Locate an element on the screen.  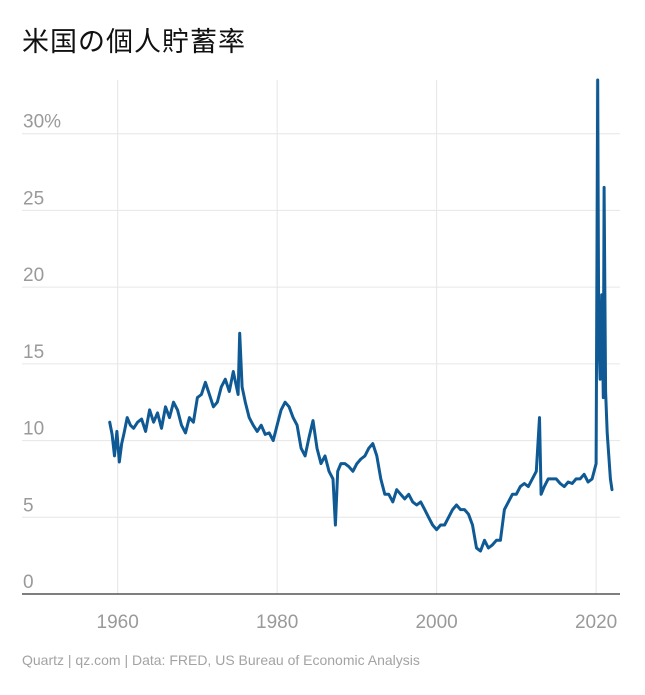
y-tick-label: 5 is located at coordinates (28, 505).